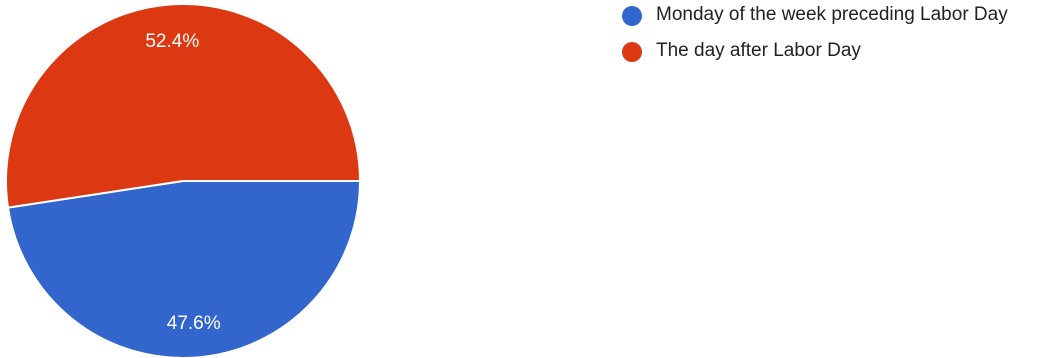  I want to click on legend-item-monday: Monday of the week preceding Labor Day, so click(837, 15).